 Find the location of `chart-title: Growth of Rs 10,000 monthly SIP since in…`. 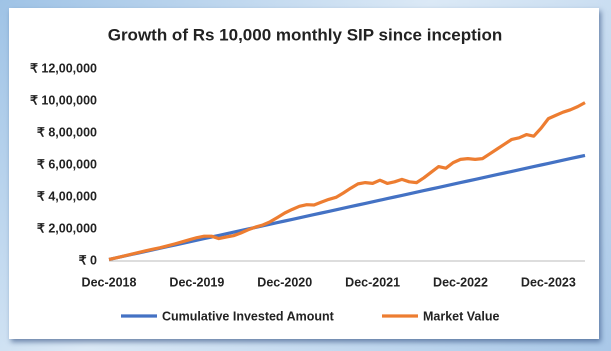

chart-title: Growth of Rs 10,000 monthly SIP since in… is located at coordinates (305, 34).